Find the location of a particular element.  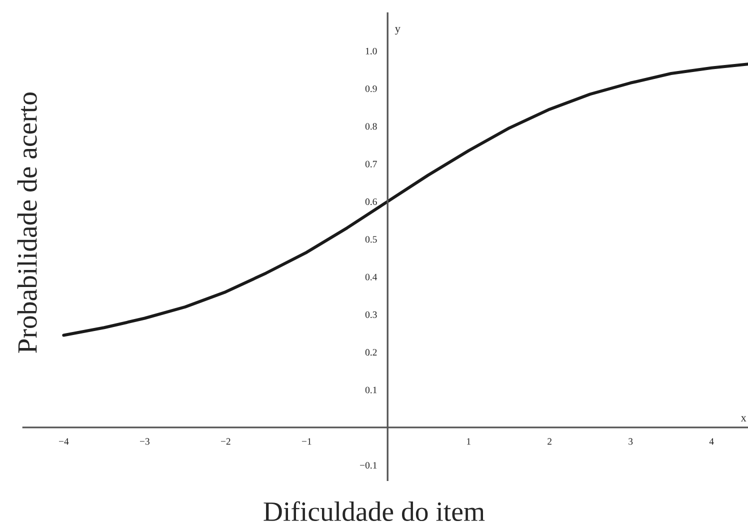

x-tick-label: 1 is located at coordinates (468, 441).